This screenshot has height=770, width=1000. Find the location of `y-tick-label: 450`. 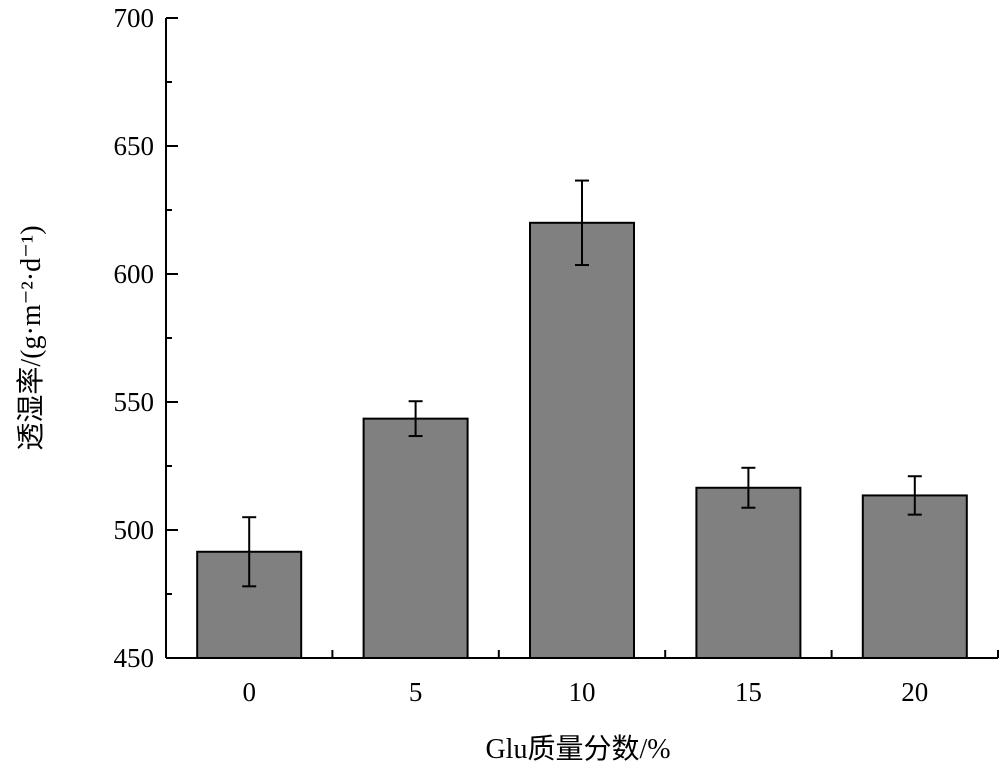

y-tick-label: 450 is located at coordinates (134, 658).